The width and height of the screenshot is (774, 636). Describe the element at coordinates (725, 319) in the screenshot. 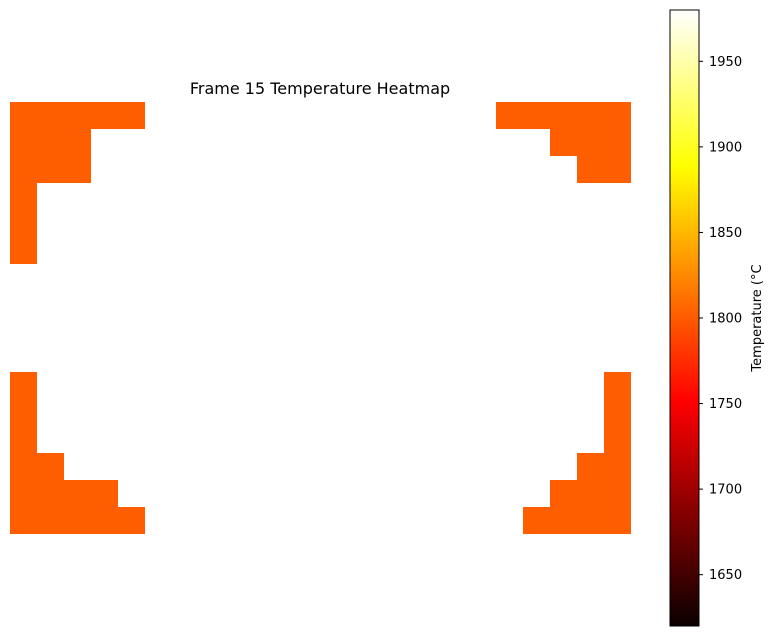

I see `colorbar-tick-label: 1800` at that location.